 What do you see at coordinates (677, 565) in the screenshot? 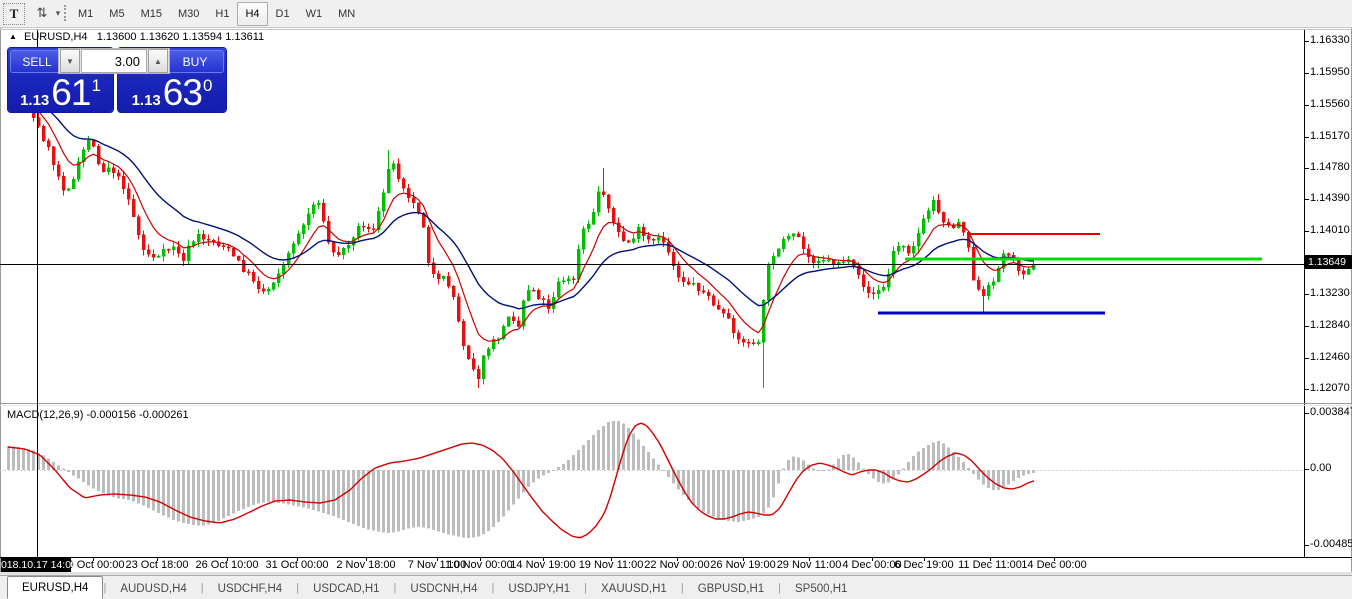
I see `time-tick-label: 22 Nov 00:00` at bounding box center [677, 565].